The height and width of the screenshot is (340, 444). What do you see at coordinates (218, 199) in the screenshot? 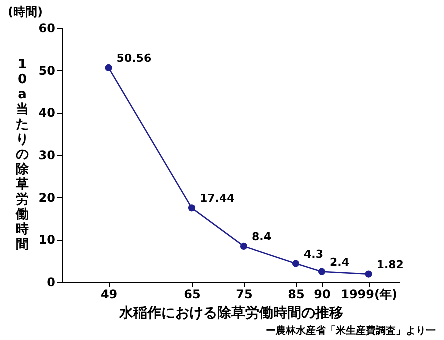
I see `data-label: 17.44` at bounding box center [218, 199].